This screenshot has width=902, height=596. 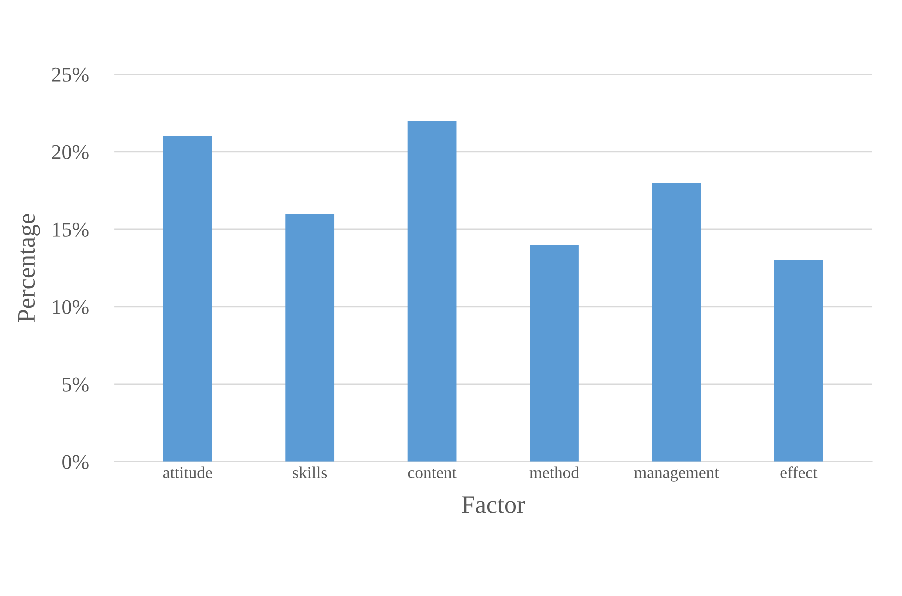 What do you see at coordinates (187, 472) in the screenshot?
I see `x-tick-label: attitude` at bounding box center [187, 472].